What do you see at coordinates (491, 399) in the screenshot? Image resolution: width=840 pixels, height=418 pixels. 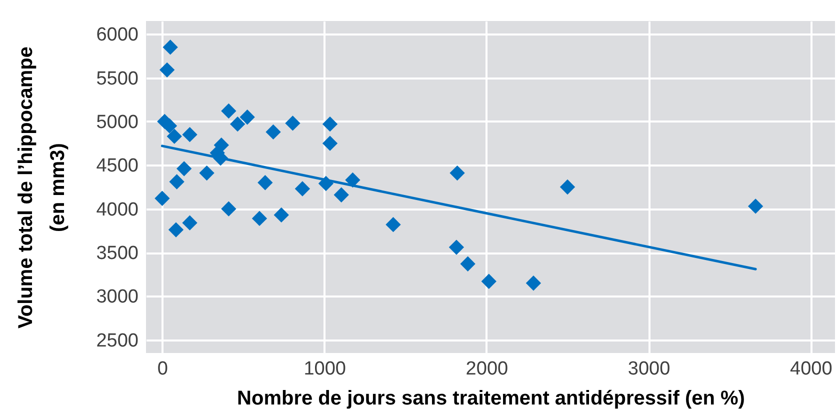 I see `x-axis-title: Nombre de jours sans traitement antidépressif (en %)` at bounding box center [491, 399].